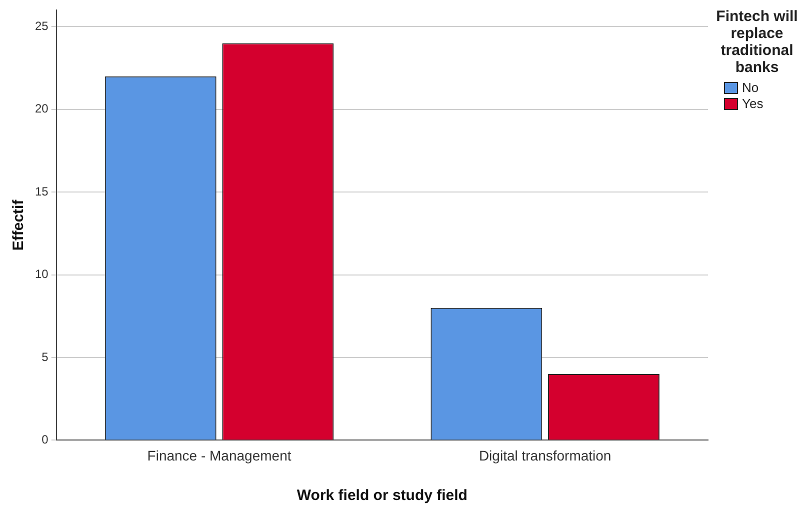 The width and height of the screenshot is (808, 515). I want to click on y-tick-label: 10, so click(41, 274).